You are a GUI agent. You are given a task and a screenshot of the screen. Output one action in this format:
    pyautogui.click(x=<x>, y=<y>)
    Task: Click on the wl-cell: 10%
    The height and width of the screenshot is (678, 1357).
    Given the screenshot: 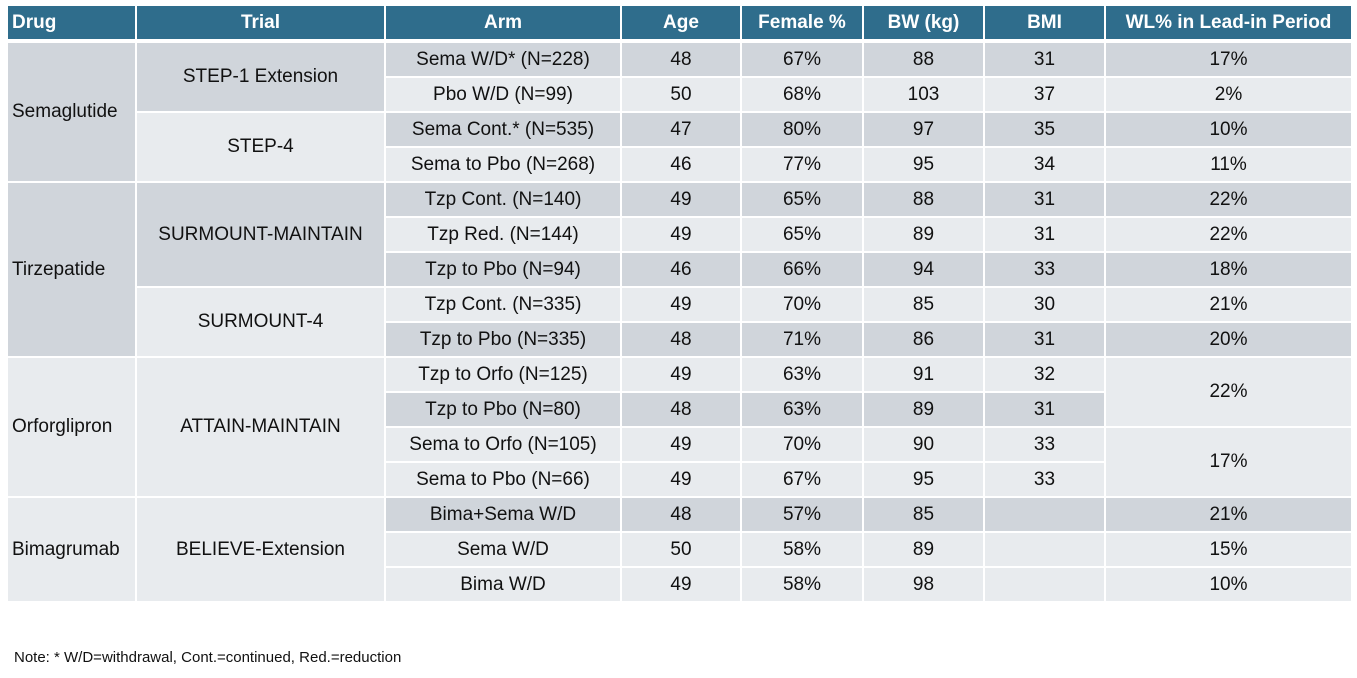 What is the action you would take?
    pyautogui.click(x=1228, y=584)
    